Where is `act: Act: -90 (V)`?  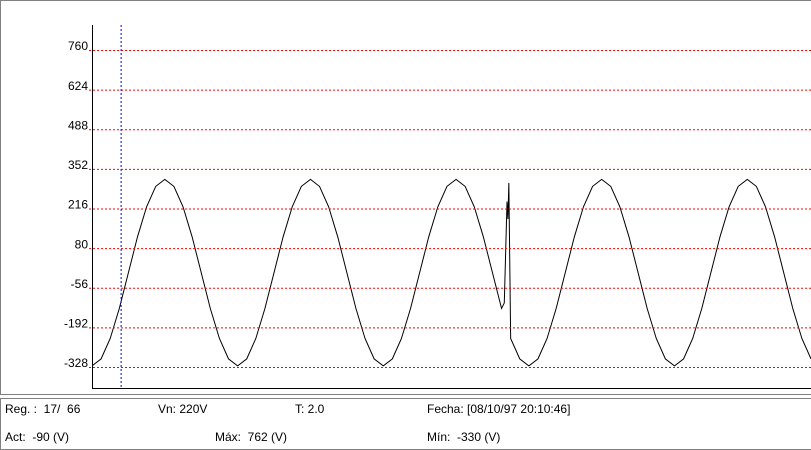 act: Act: -90 (V) is located at coordinates (37, 437).